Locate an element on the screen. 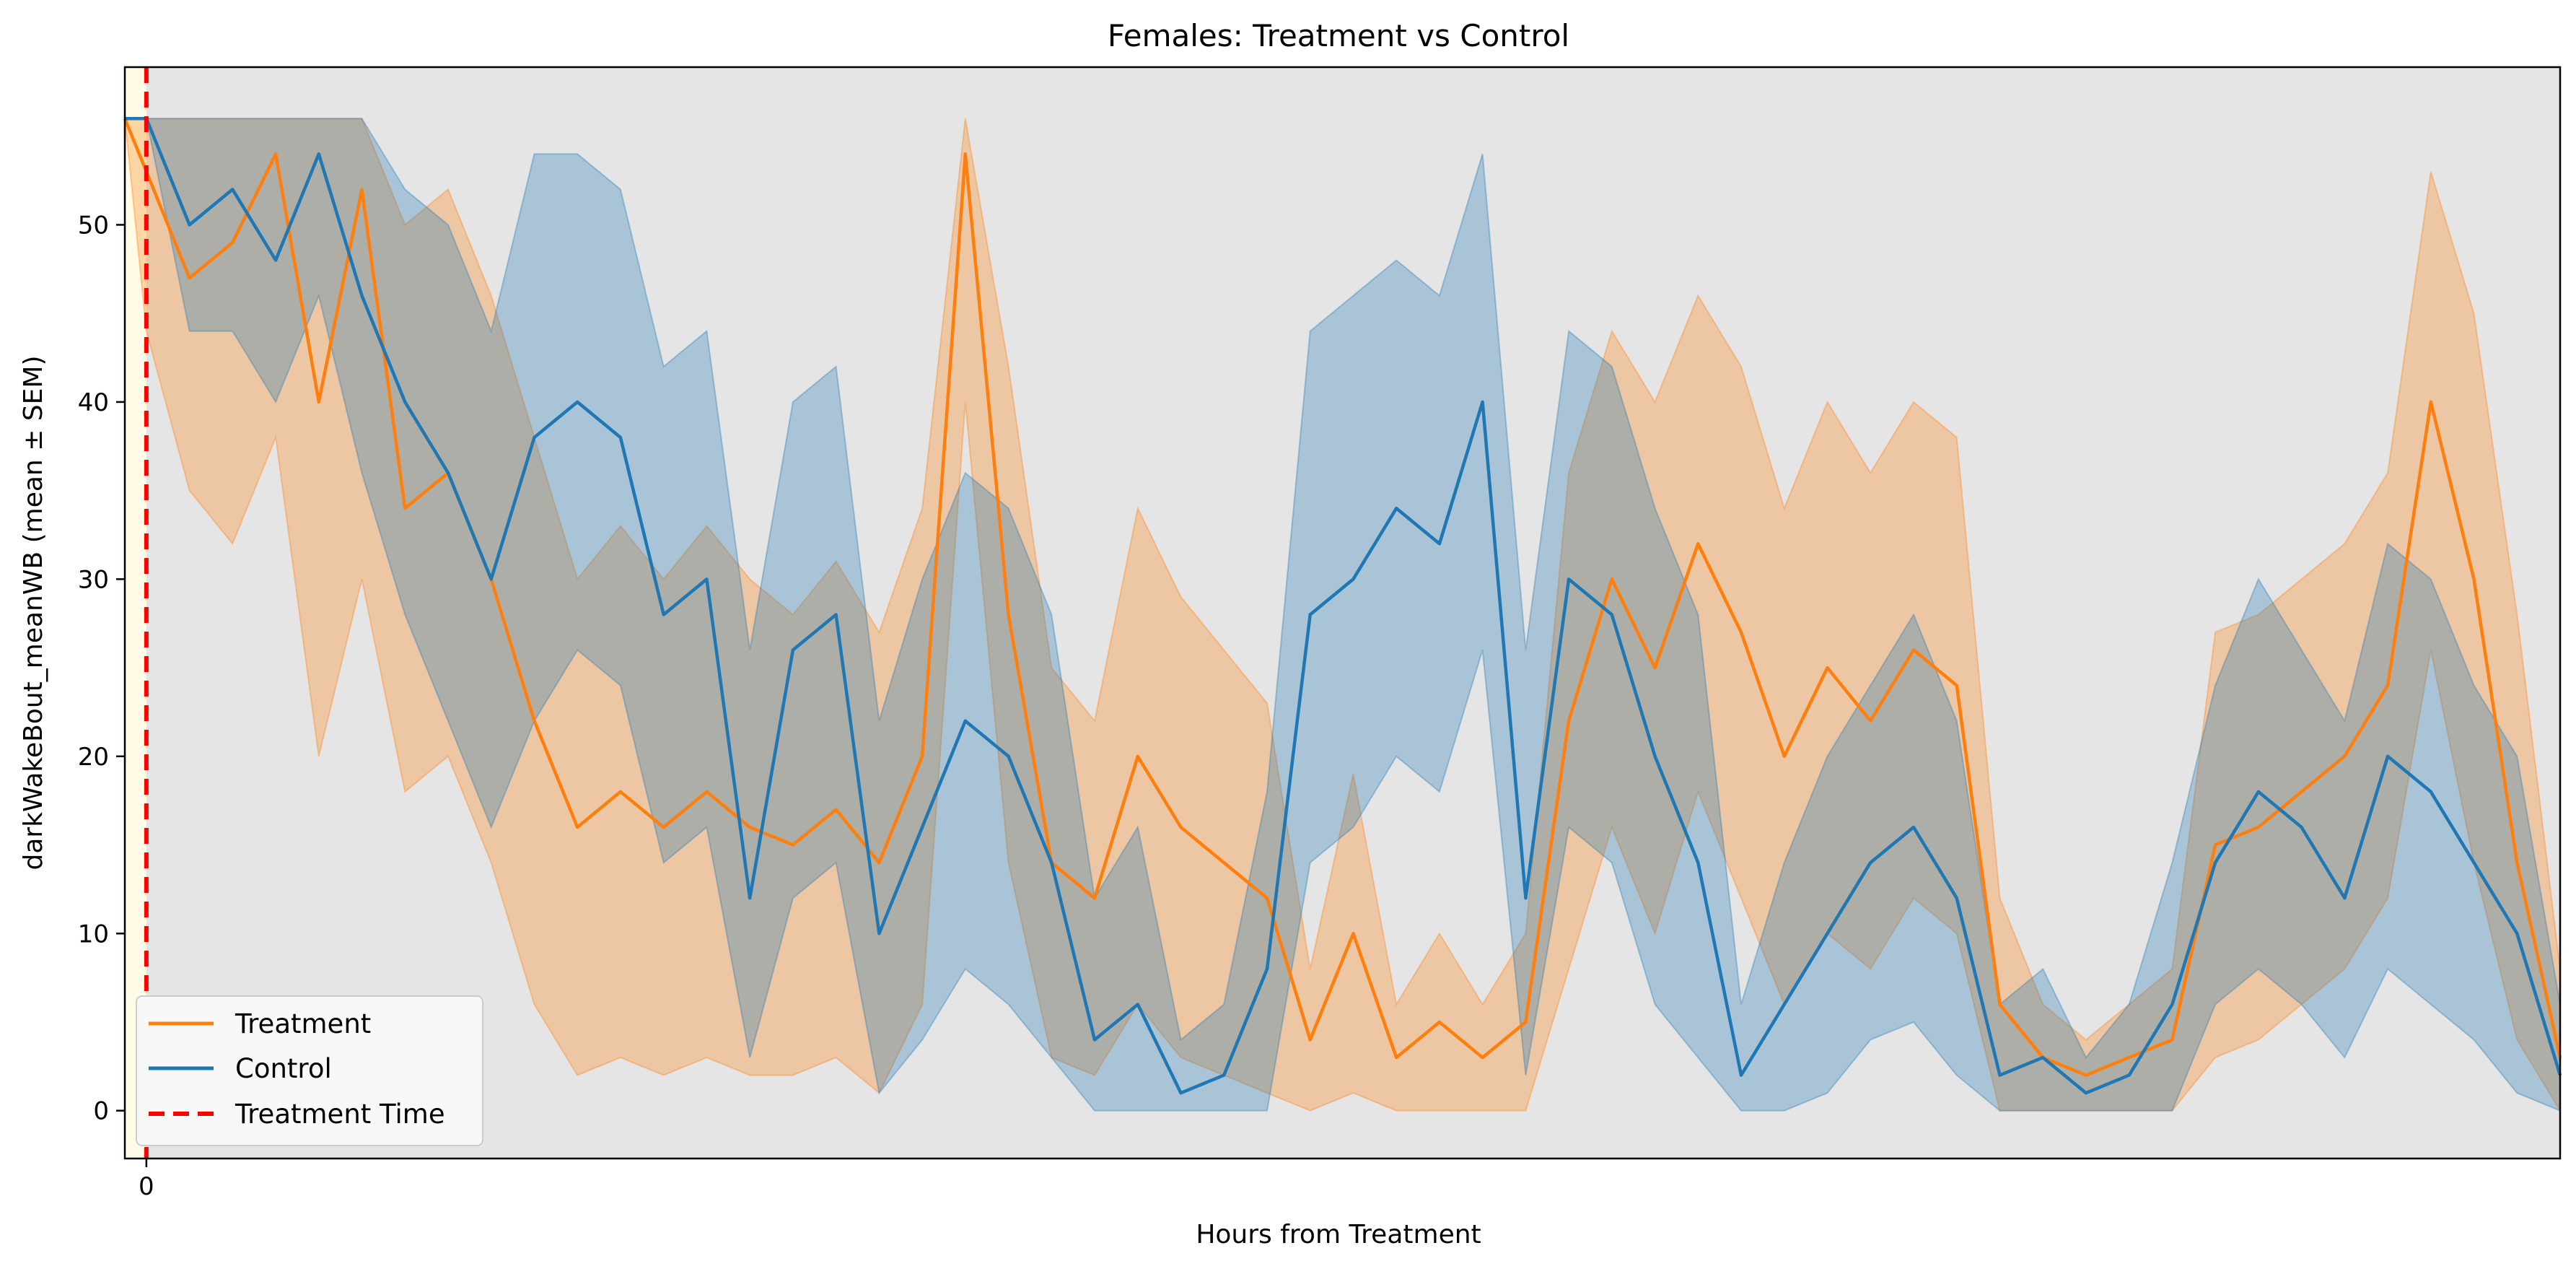 The width and height of the screenshot is (2576, 1274). y-tick-label: 20 is located at coordinates (93, 757).